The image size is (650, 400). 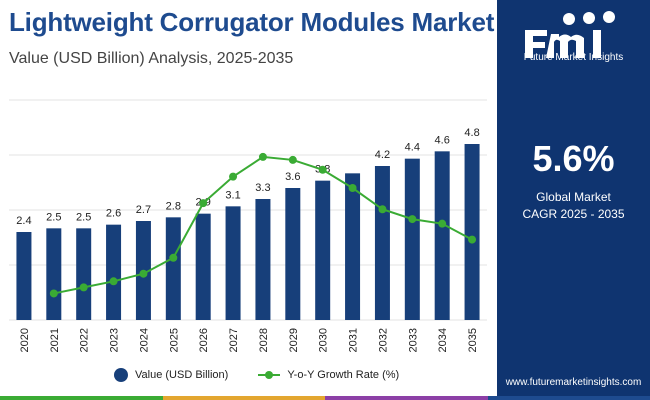 I want to click on x-tick-label: 2027, so click(x=234, y=340).